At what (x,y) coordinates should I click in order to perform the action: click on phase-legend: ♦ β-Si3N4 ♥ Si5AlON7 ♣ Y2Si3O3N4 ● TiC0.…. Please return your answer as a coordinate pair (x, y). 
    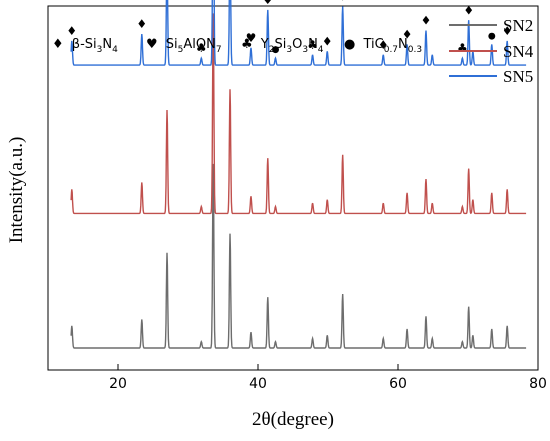
    Looking at the image, I should click on (237, 46).